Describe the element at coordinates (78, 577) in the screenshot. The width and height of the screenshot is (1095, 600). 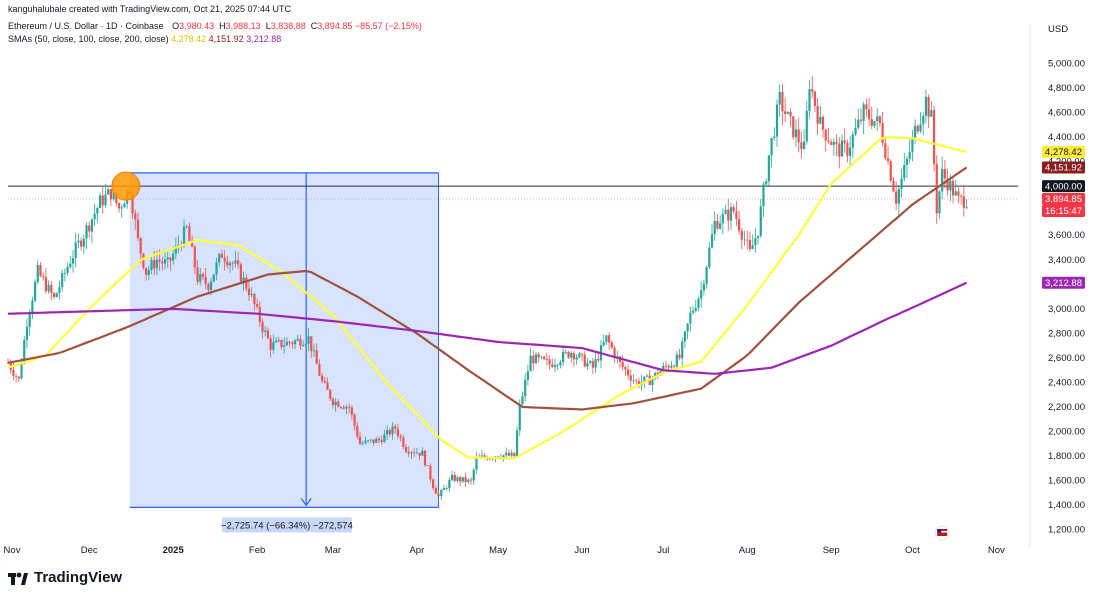
I see `brand-name: TradingView` at that location.